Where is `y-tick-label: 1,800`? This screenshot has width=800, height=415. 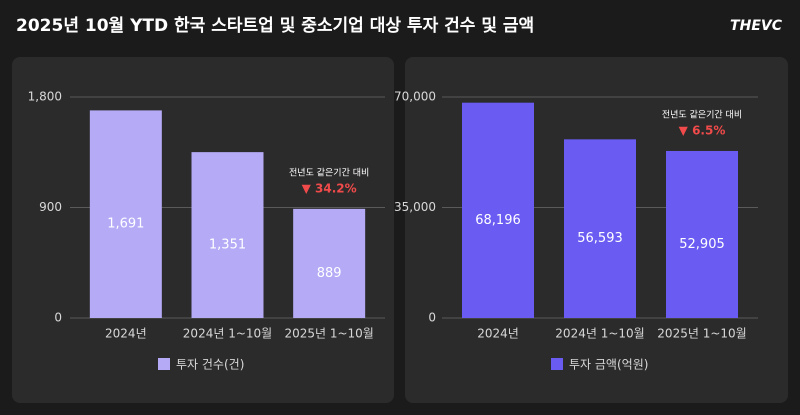 y-tick-label: 1,800 is located at coordinates (45, 97).